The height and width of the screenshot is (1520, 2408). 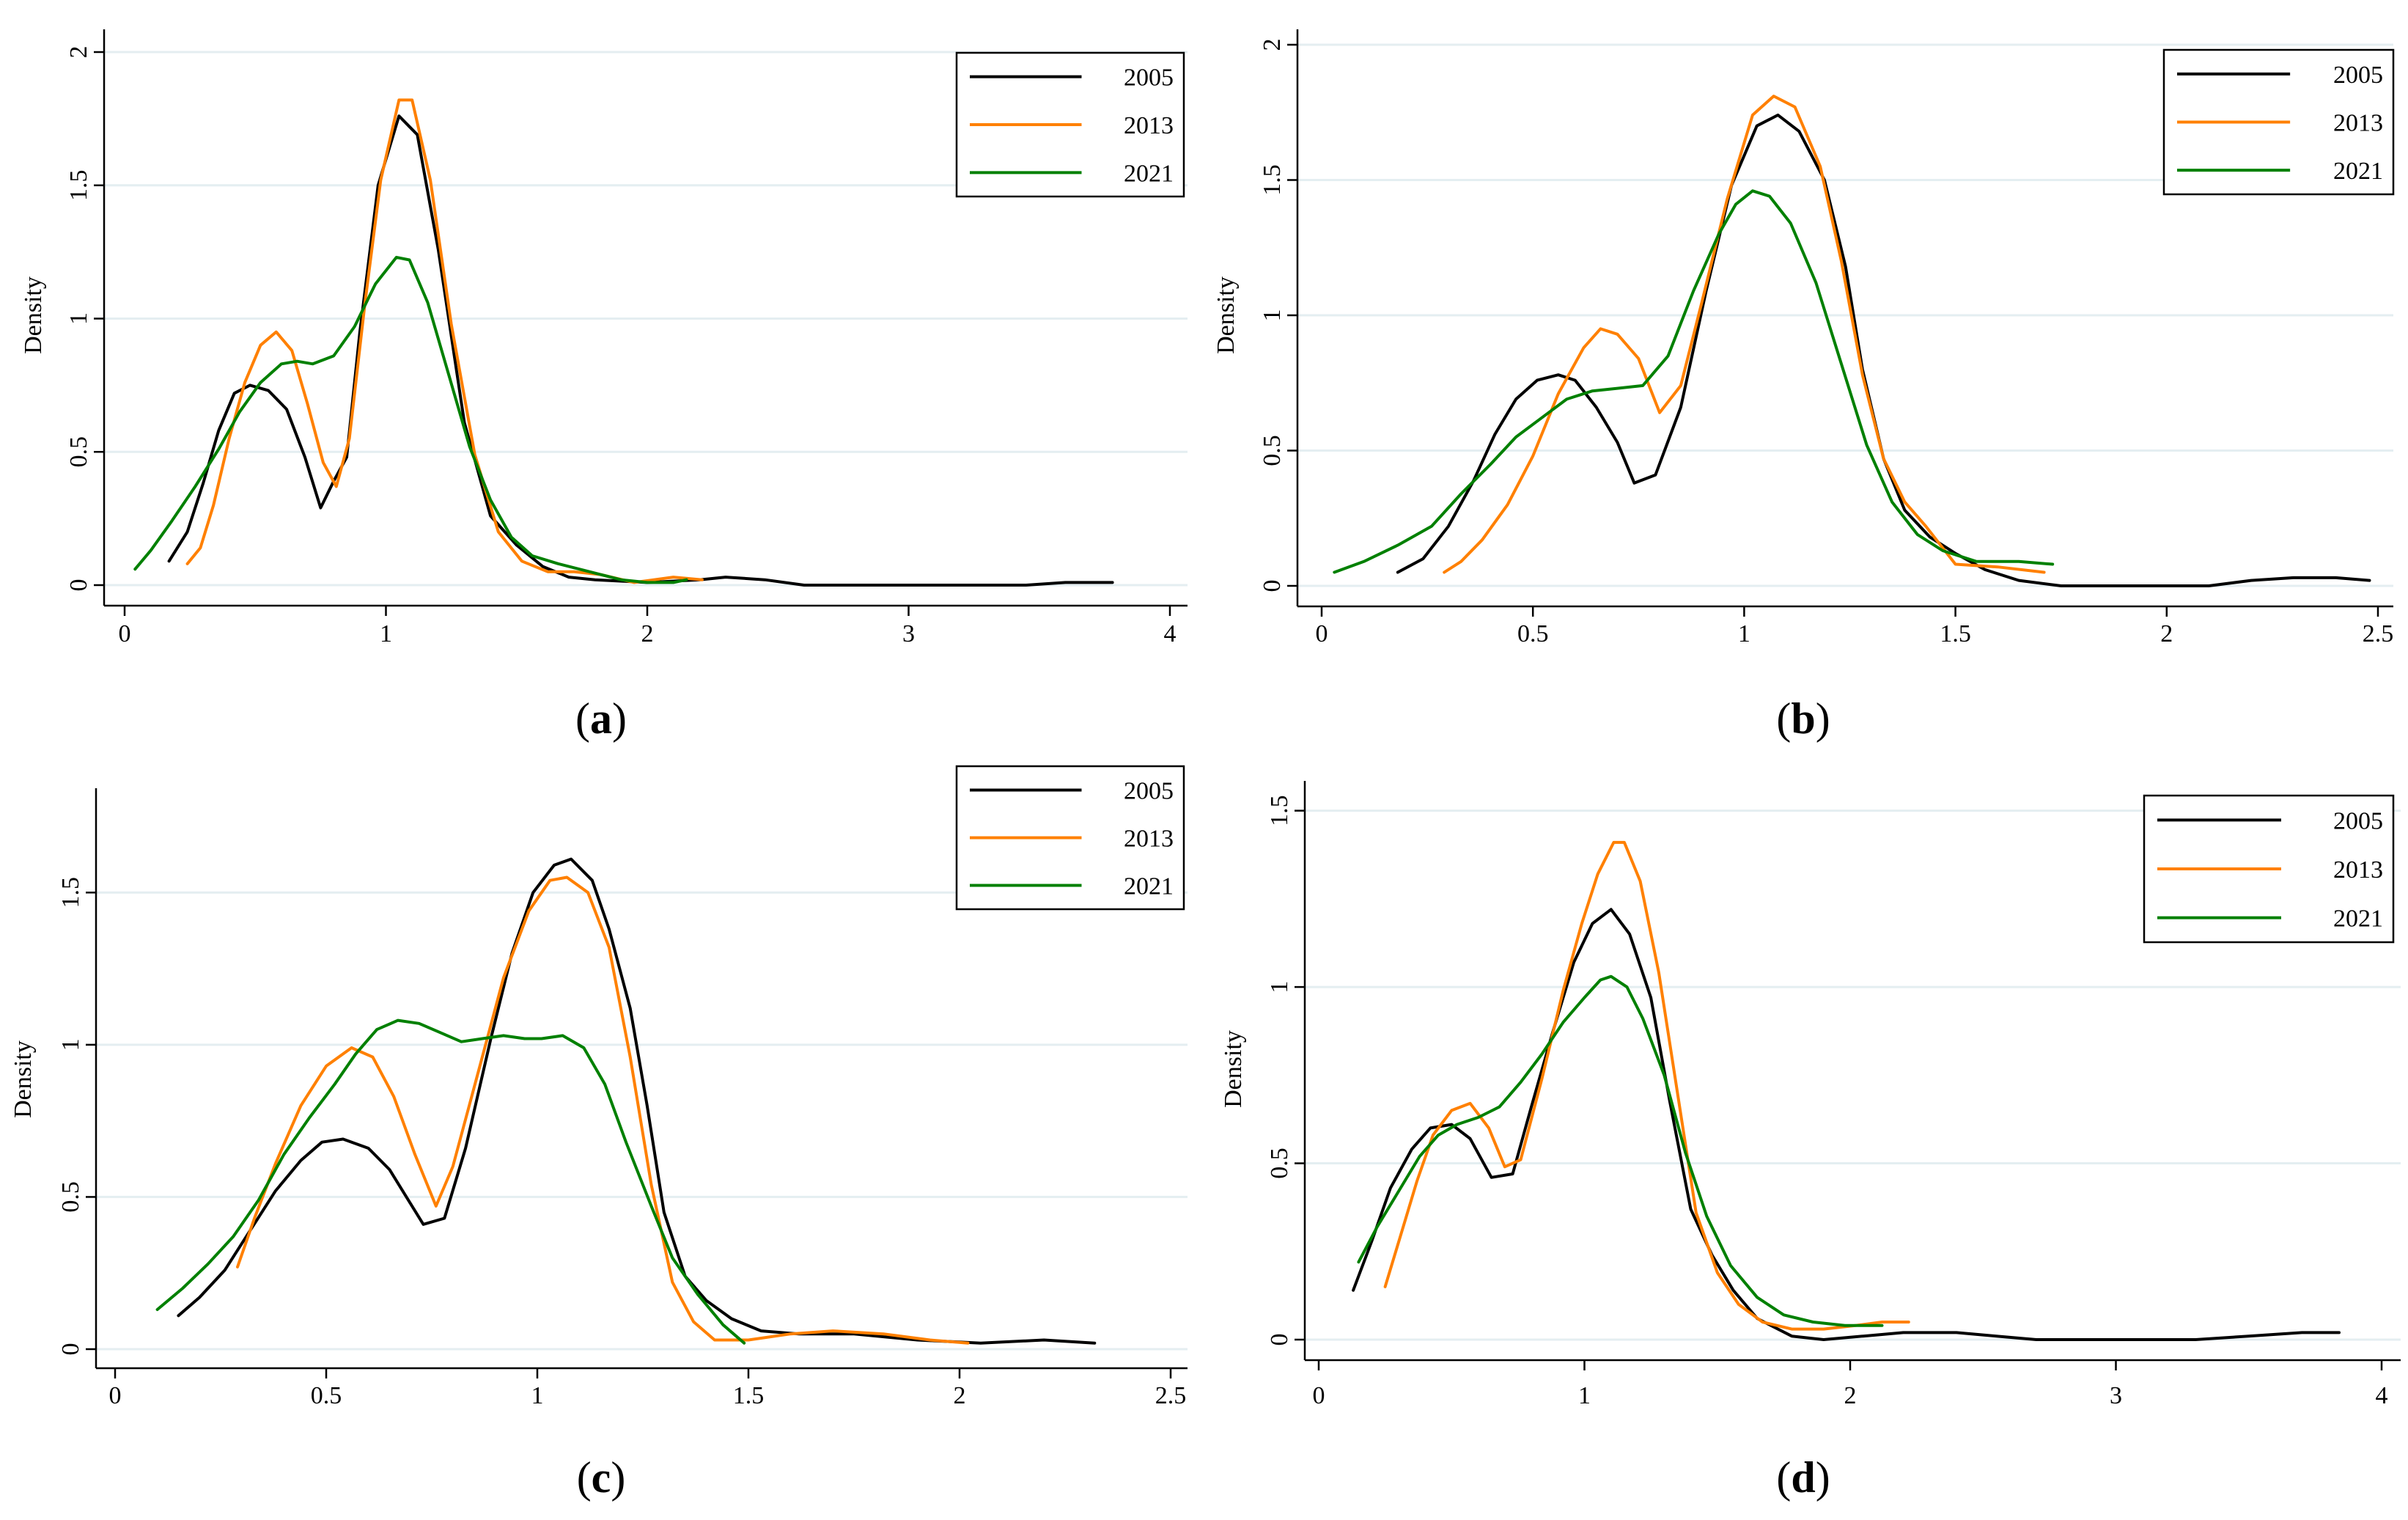 What do you see at coordinates (601, 718) in the screenshot?
I see `panel-caption: (a)` at bounding box center [601, 718].